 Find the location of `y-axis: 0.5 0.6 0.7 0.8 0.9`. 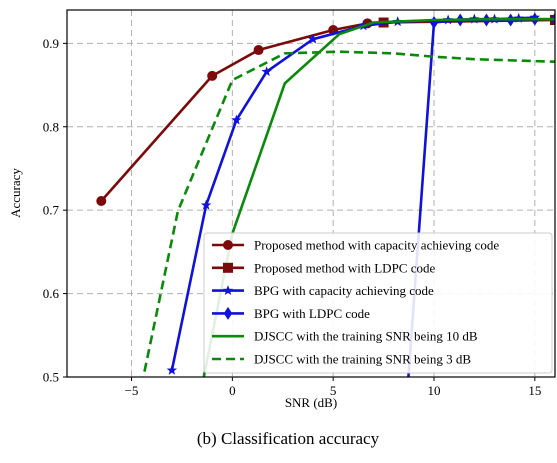

y-axis: 0.5 0.6 0.7 0.8 0.9 is located at coordinates (55, 210).